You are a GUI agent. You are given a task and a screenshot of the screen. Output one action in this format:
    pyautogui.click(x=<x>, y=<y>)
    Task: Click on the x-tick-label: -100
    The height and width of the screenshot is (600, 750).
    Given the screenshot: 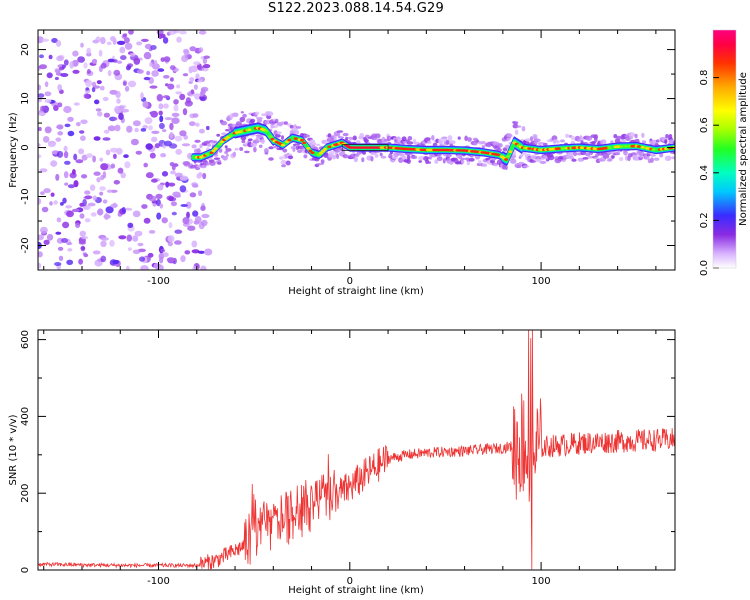 What is the action you would take?
    pyautogui.click(x=158, y=581)
    